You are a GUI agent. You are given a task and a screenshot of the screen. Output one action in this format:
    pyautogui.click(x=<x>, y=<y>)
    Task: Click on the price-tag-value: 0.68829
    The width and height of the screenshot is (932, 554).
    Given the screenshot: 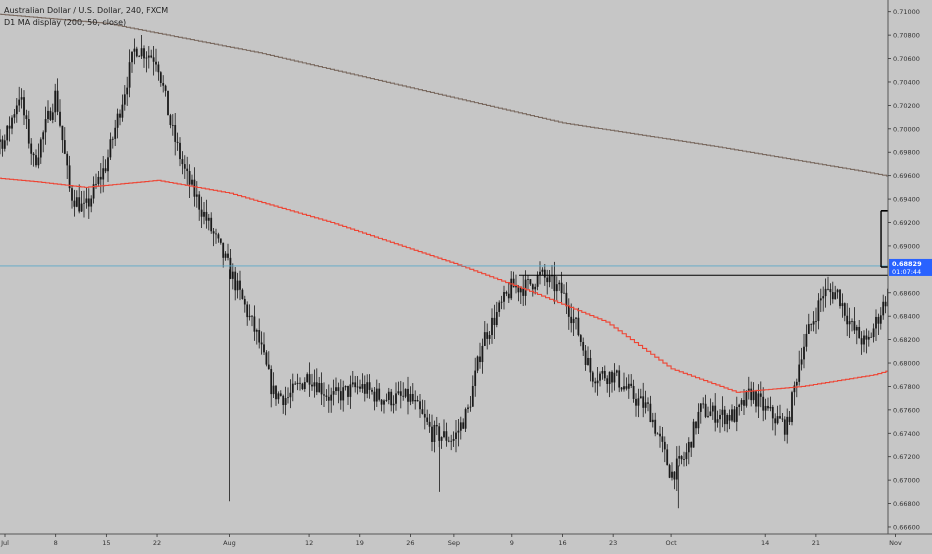 What is the action you would take?
    pyautogui.click(x=907, y=264)
    